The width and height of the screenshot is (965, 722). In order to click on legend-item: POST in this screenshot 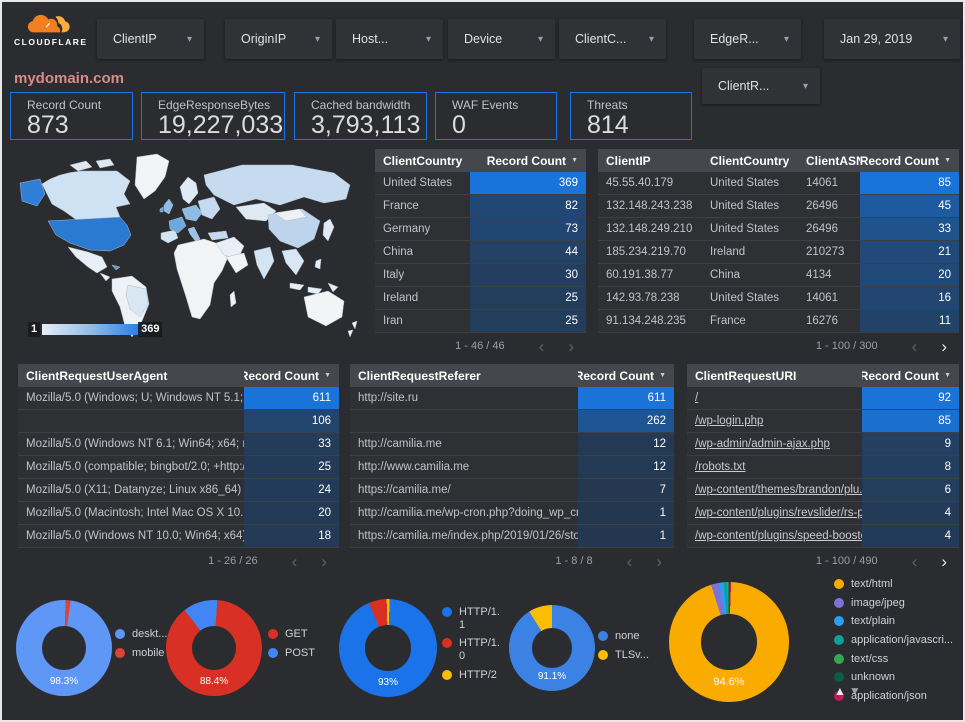, I will do `click(291, 653)`.